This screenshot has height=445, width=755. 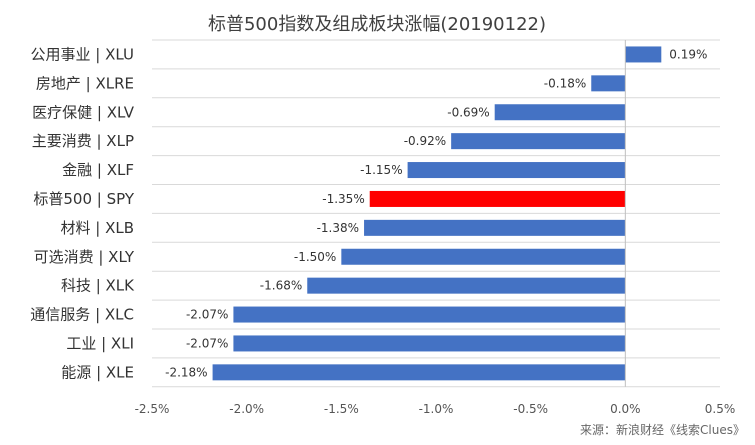 I want to click on category-label: 标普500 | SPY, so click(x=83, y=199).